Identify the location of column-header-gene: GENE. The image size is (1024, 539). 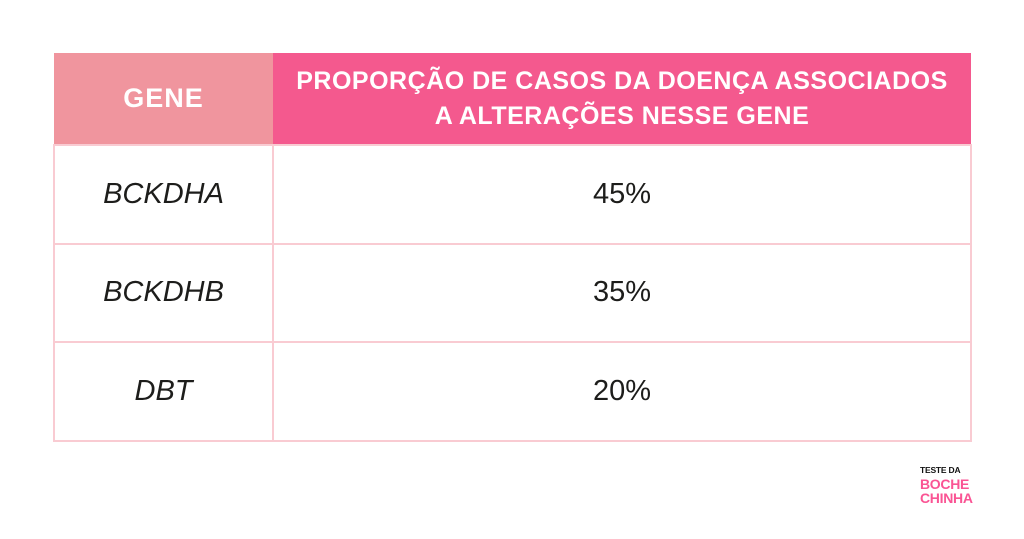
(163, 99).